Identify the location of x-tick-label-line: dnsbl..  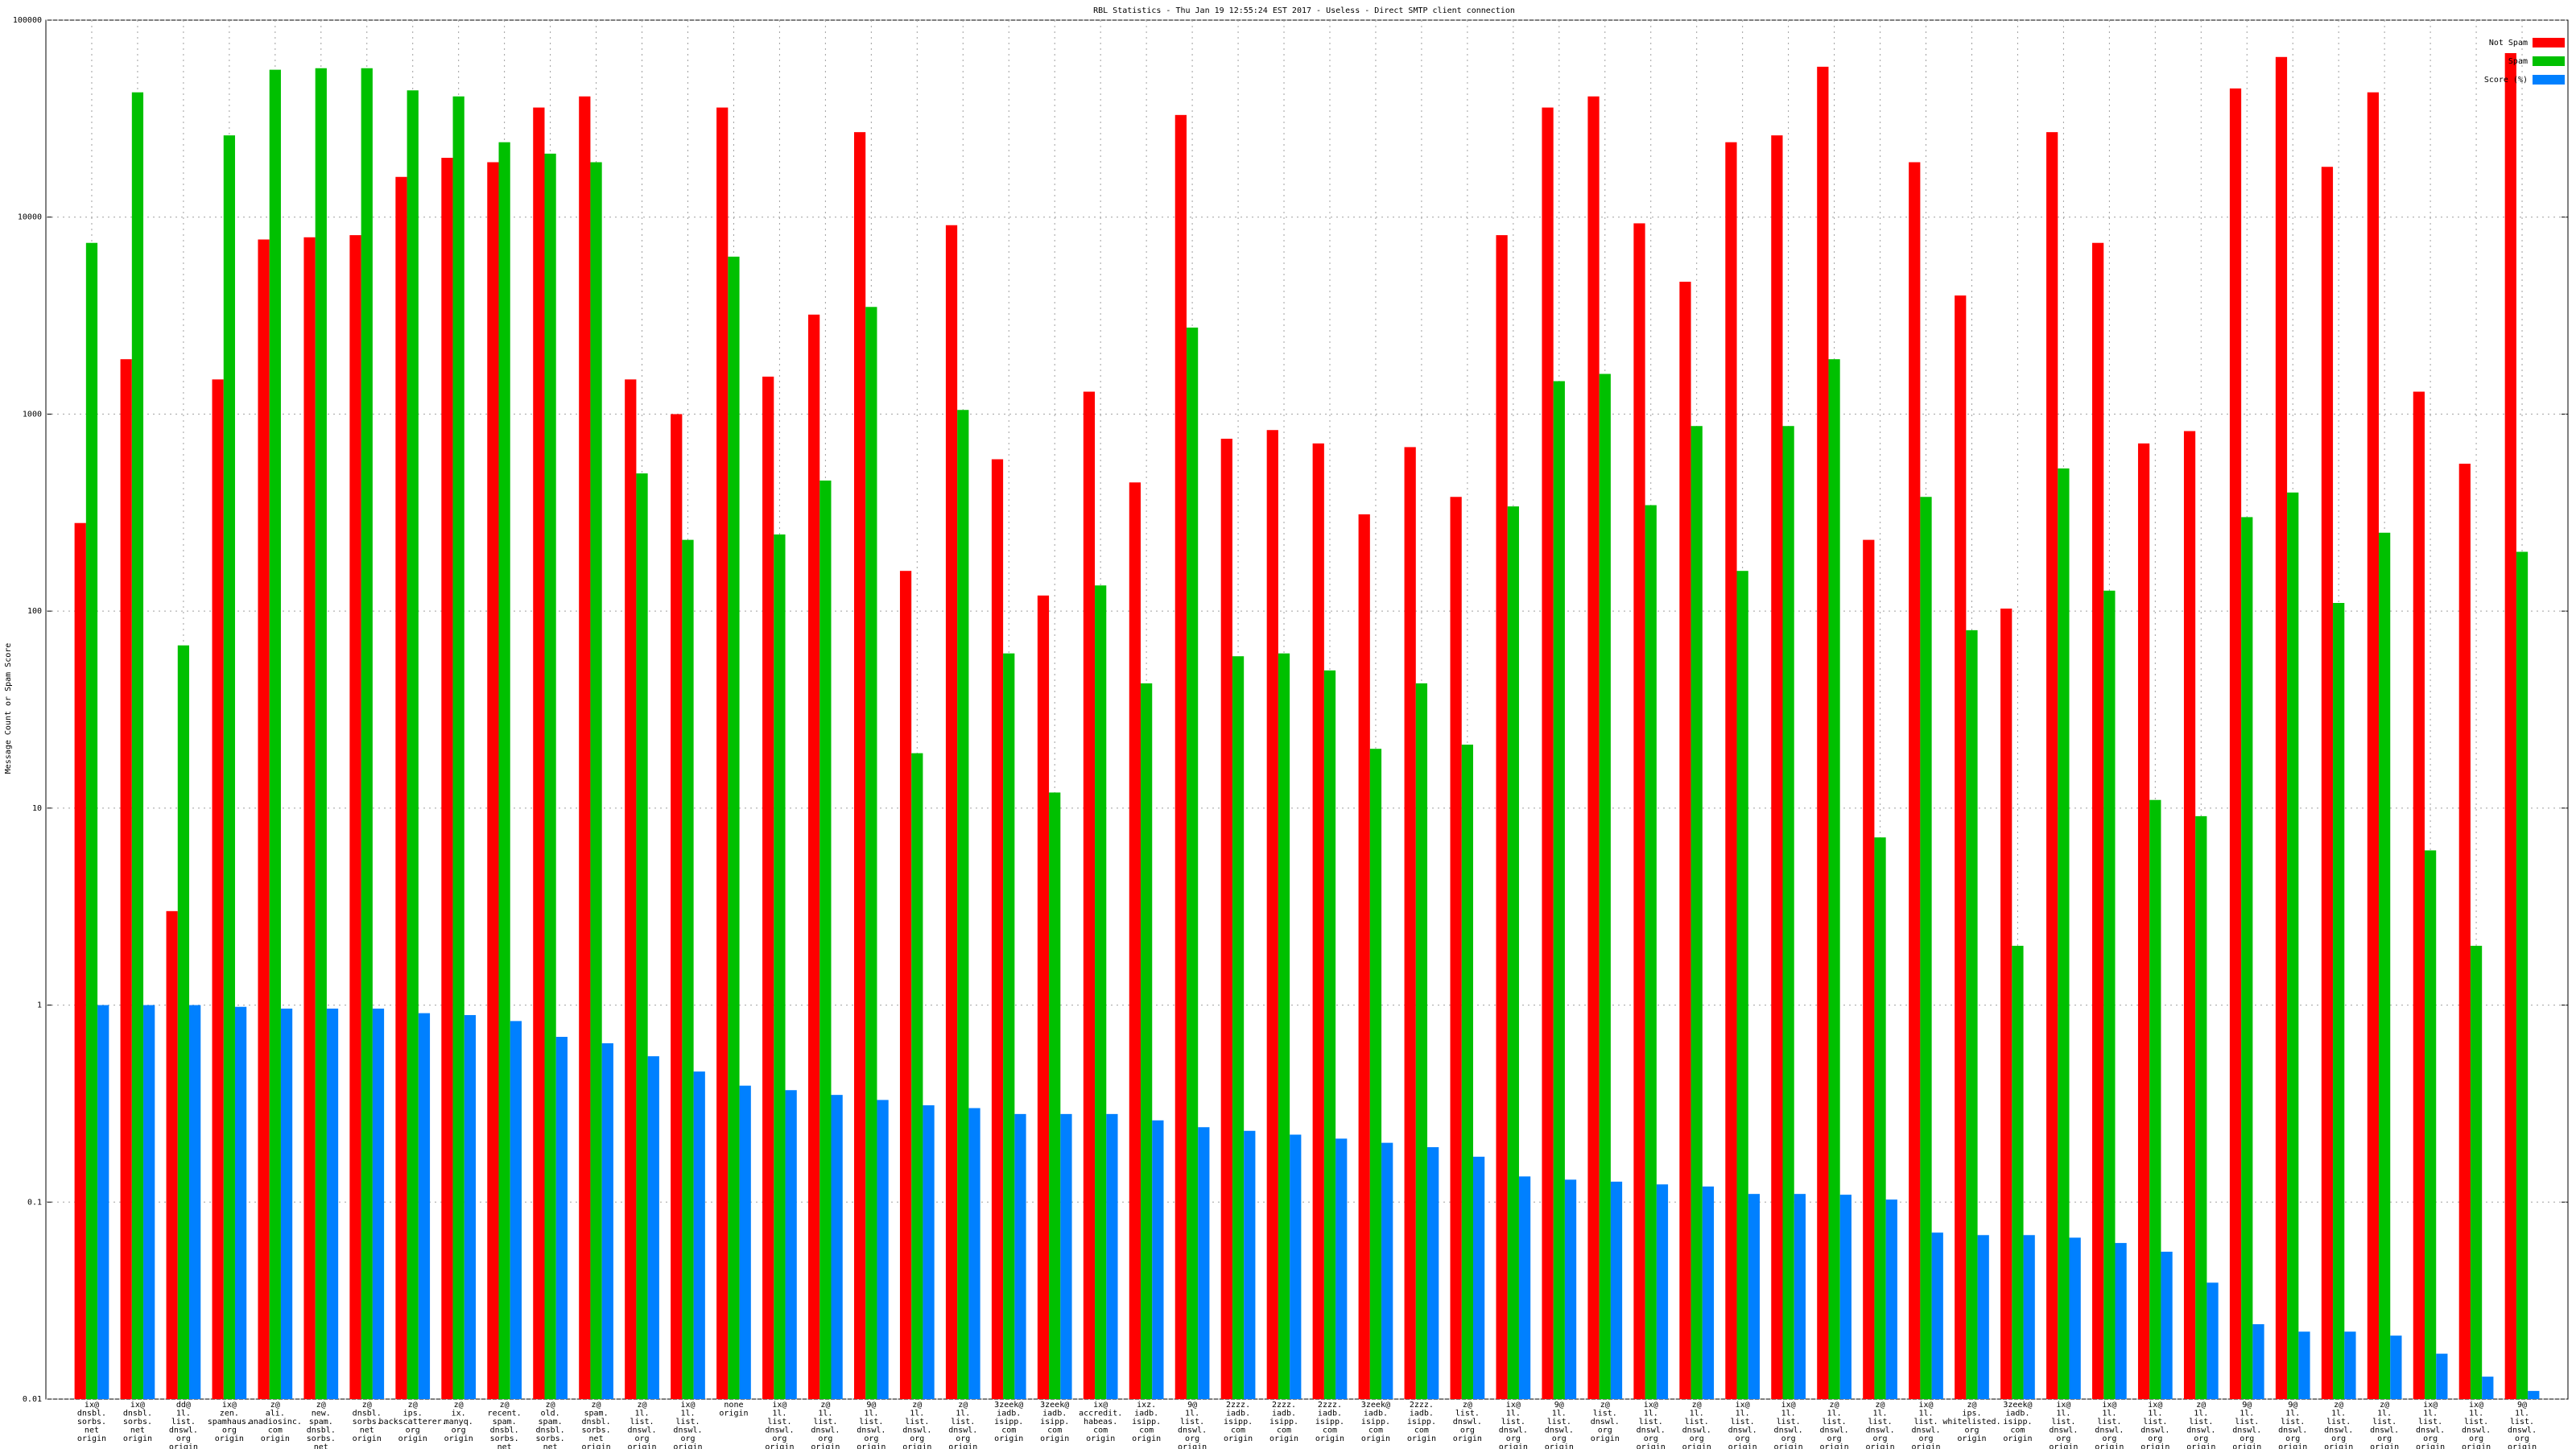
(91, 1414).